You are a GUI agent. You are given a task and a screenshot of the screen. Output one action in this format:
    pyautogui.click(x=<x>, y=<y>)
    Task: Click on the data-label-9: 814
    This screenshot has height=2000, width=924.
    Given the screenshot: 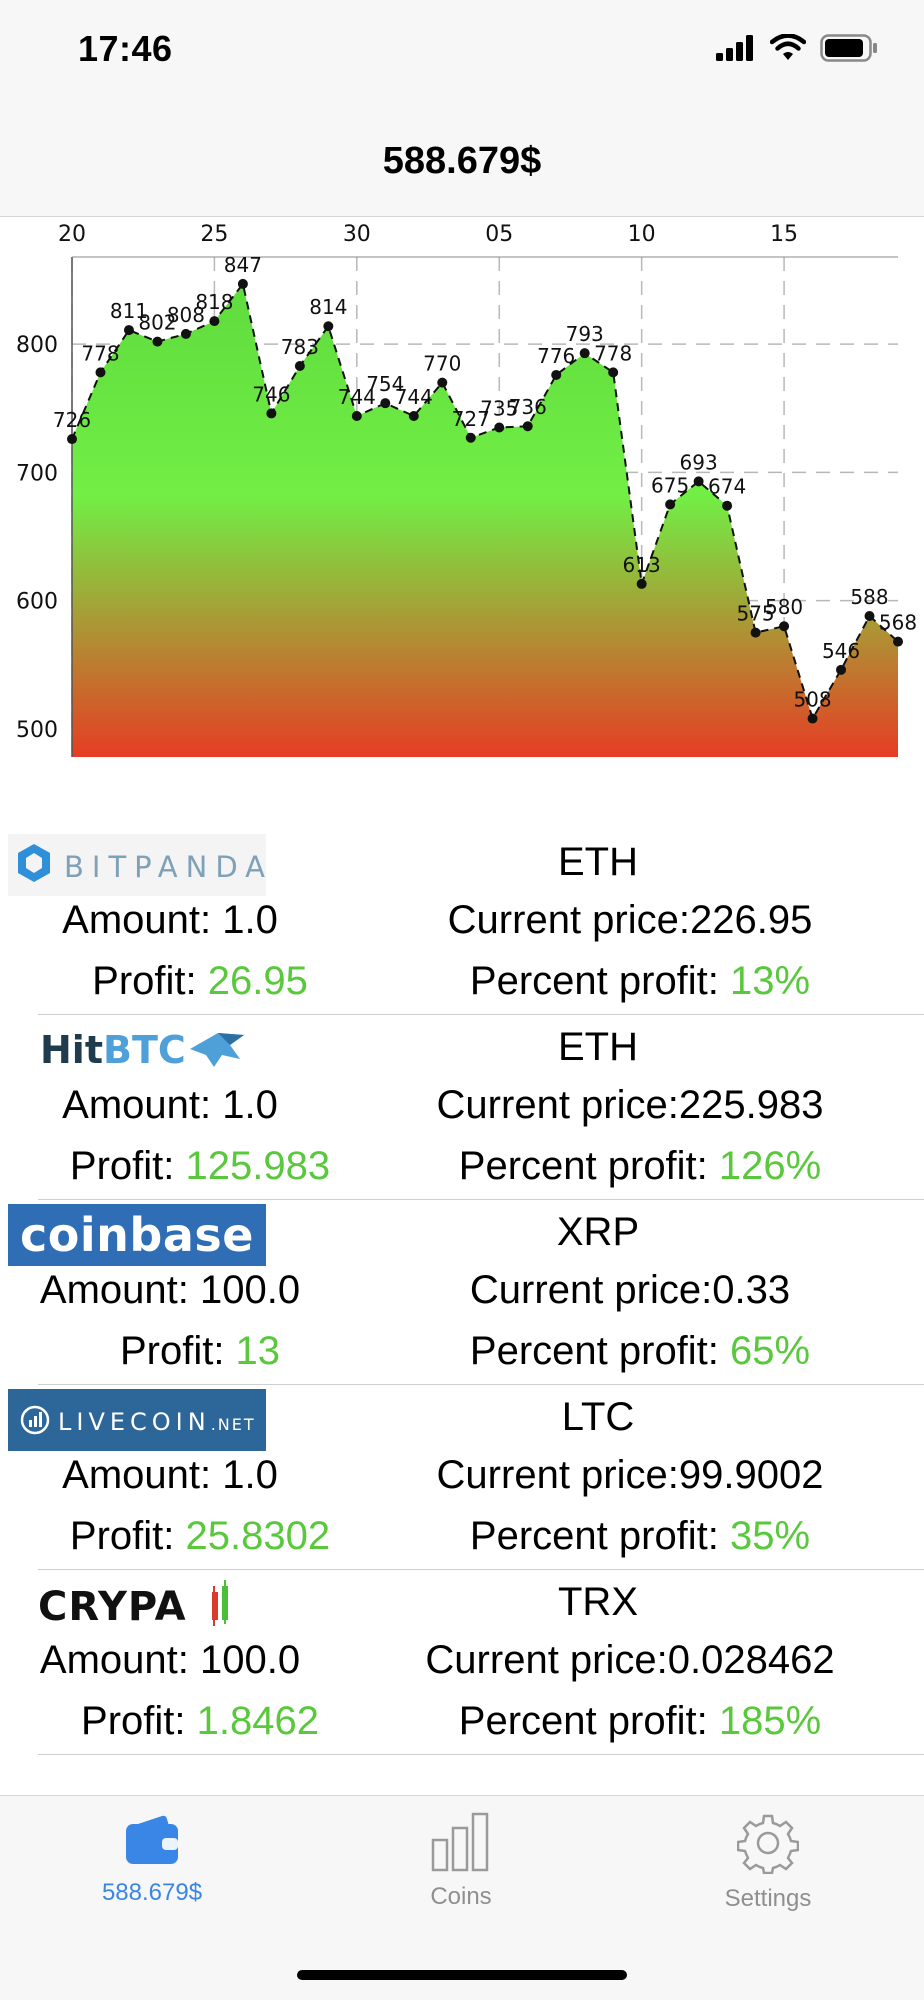 What is the action you would take?
    pyautogui.click(x=328, y=307)
    